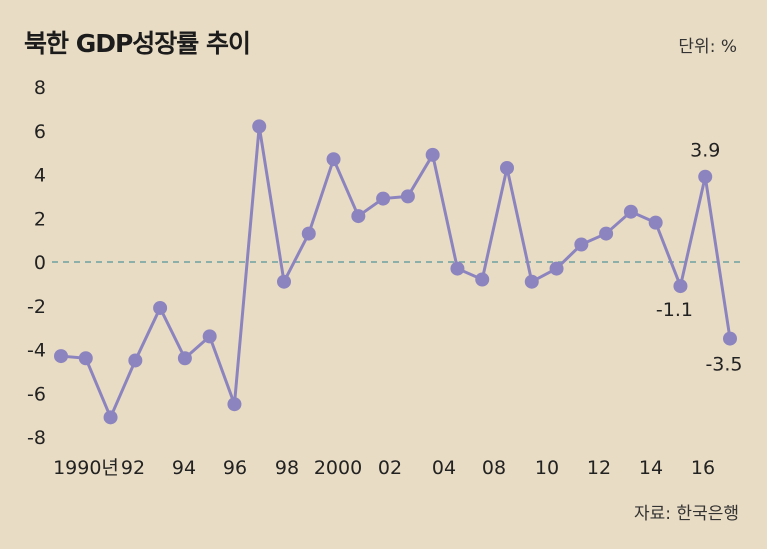 This screenshot has width=767, height=549. I want to click on y-tick-label: 8, so click(40, 88).